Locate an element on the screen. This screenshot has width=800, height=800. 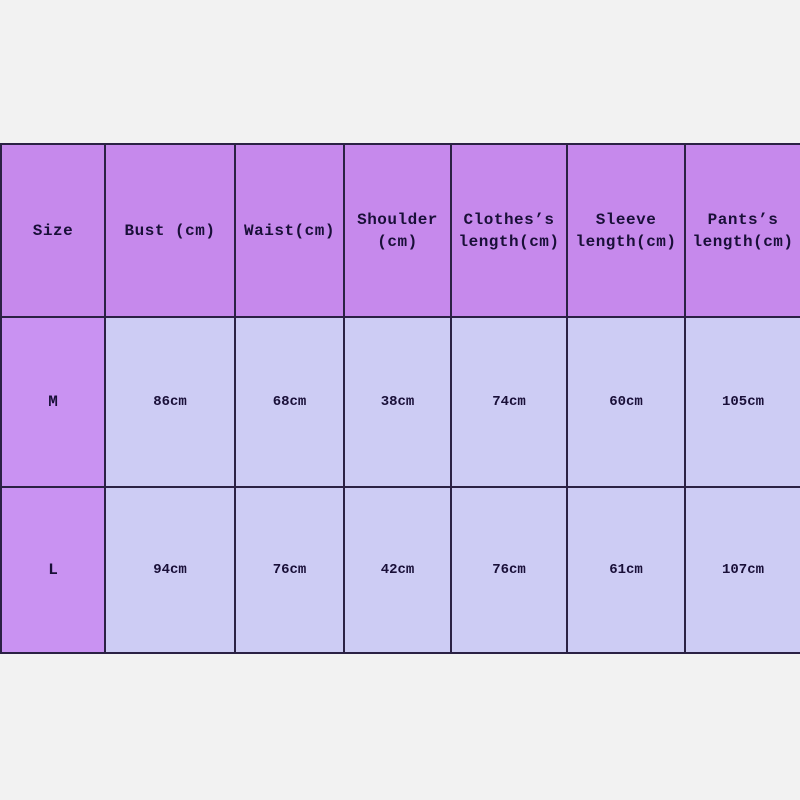
column-header-shoulder: Shoulder (cm) is located at coordinates (397, 230).